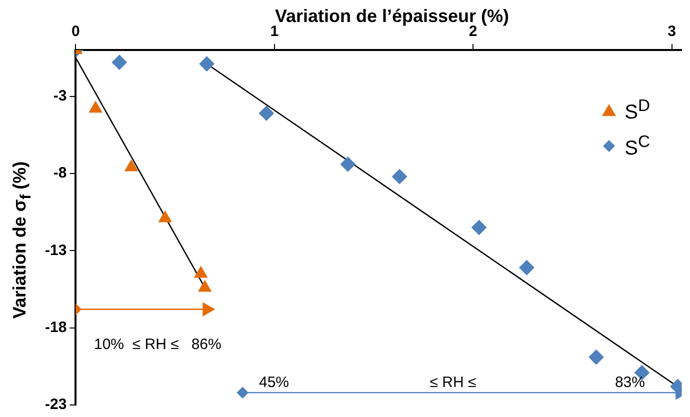  I want to click on y-tick-label: -18, so click(55, 327).